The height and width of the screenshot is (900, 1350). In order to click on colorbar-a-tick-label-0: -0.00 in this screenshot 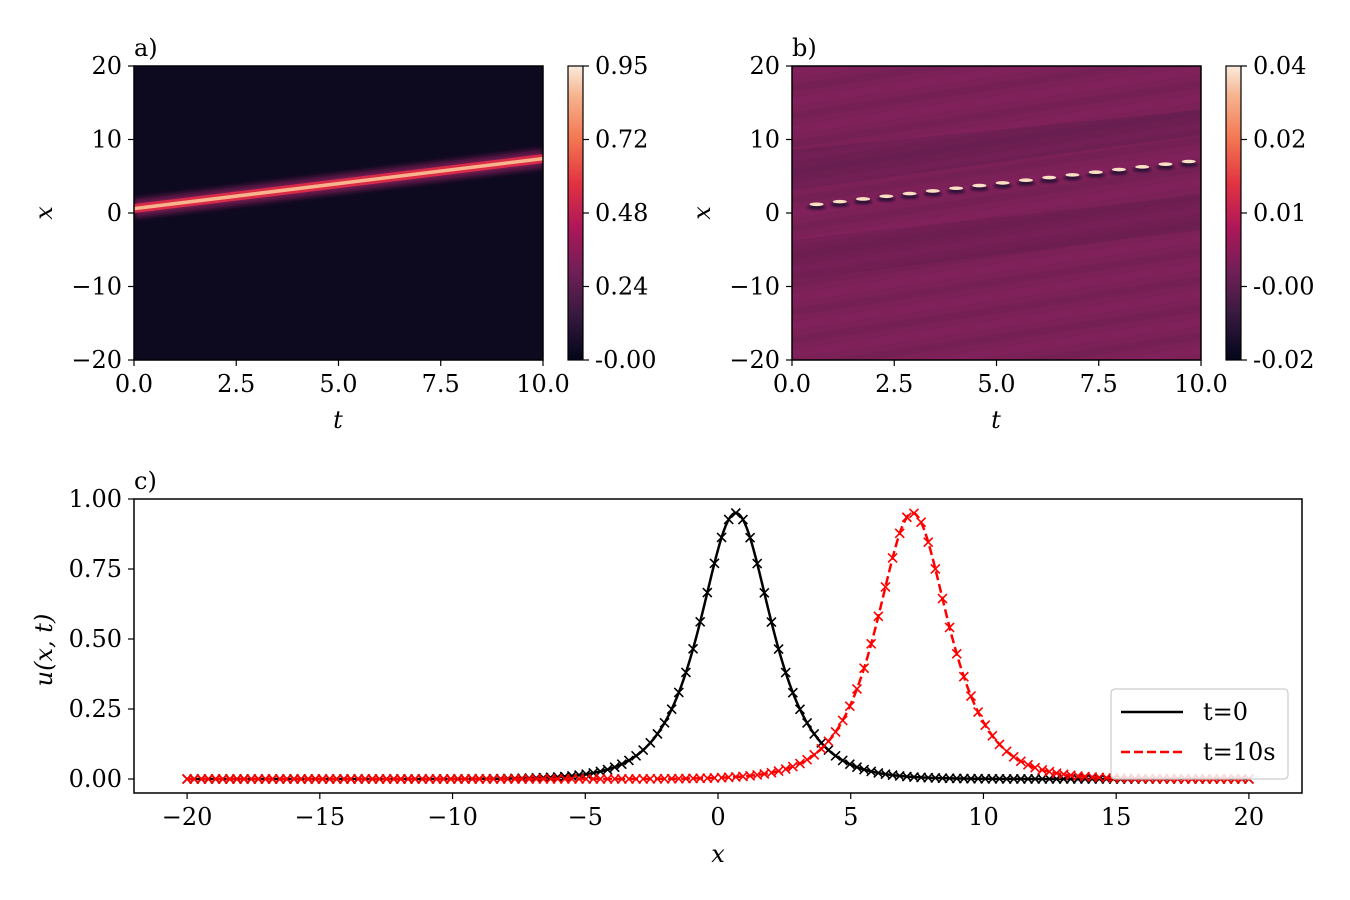, I will do `click(626, 360)`.